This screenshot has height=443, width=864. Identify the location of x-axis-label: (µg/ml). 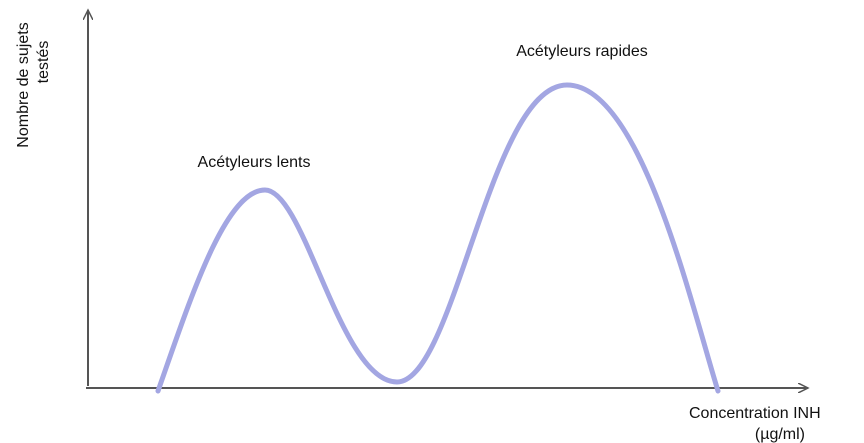
(780, 434).